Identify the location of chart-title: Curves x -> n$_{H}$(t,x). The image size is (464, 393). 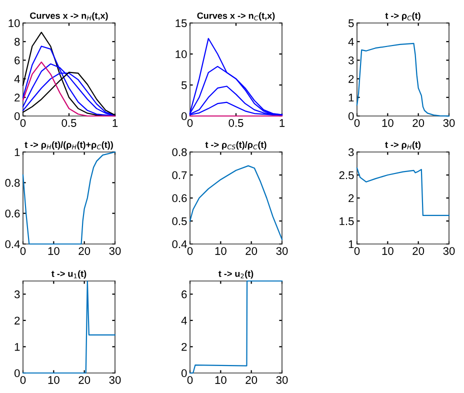
(69, 16).